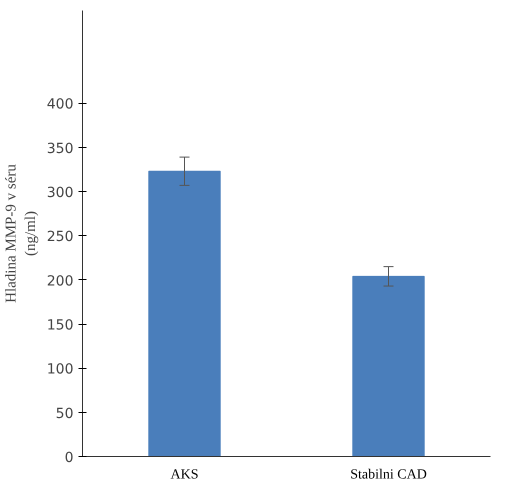 The image size is (507, 489). I want to click on y-tick-label: 50, so click(65, 414).